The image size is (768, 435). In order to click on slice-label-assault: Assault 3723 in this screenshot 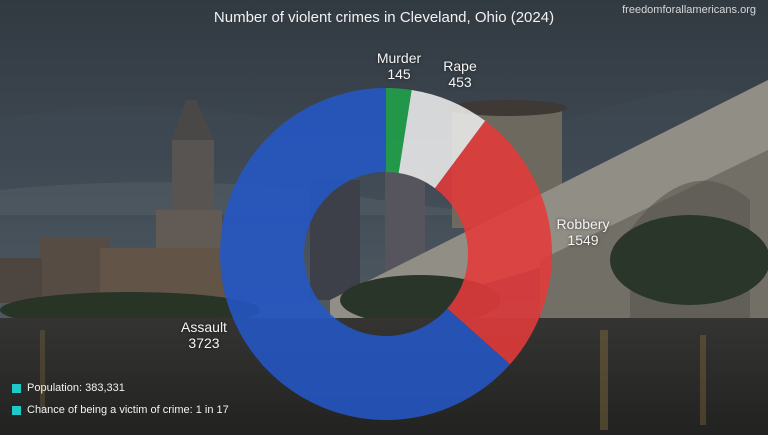, I will do `click(204, 335)`.